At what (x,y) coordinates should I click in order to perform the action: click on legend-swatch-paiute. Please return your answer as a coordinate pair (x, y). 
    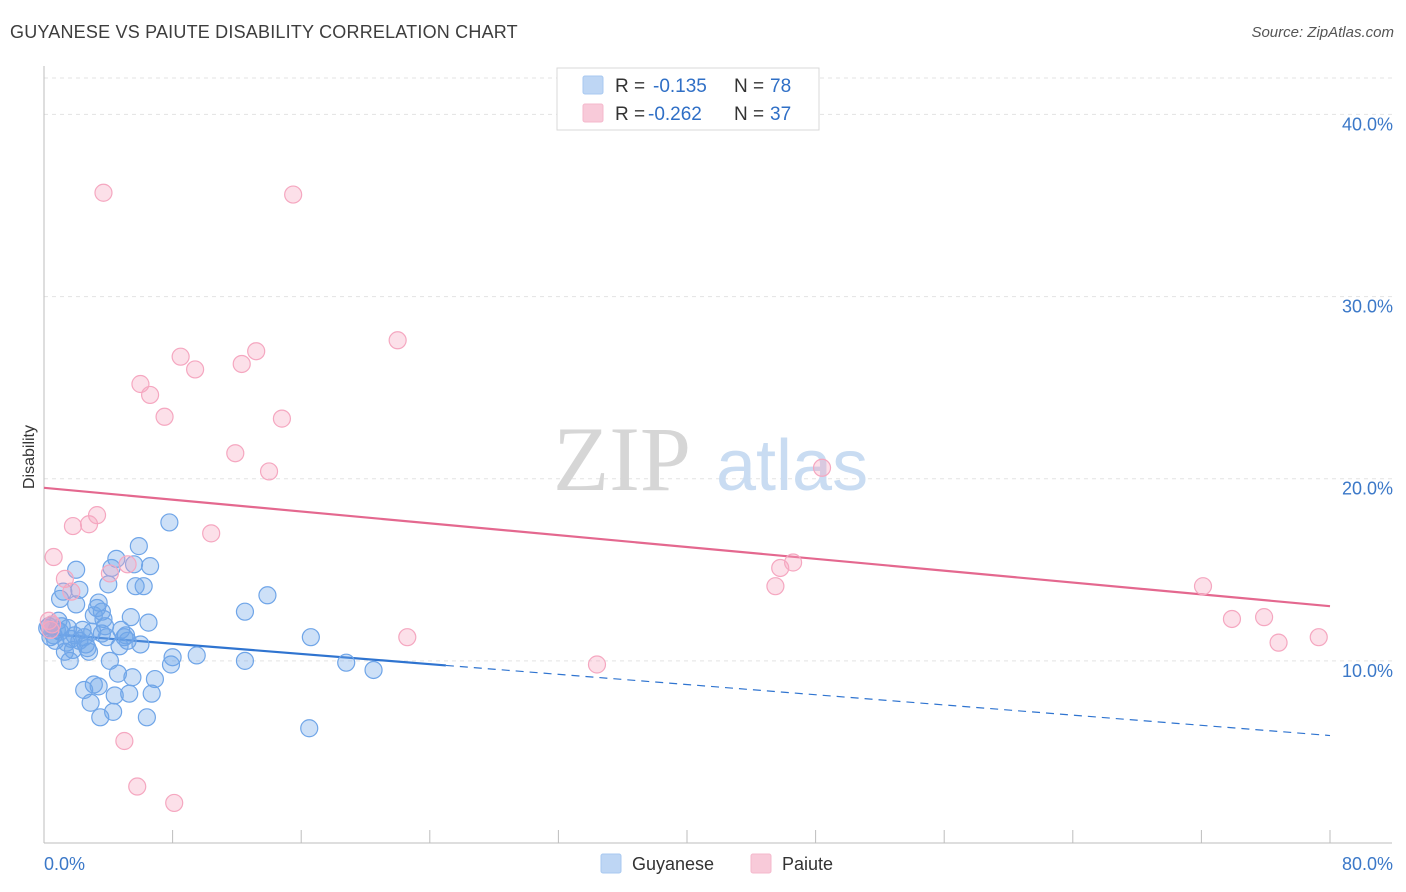
    Looking at the image, I should click on (593, 113).